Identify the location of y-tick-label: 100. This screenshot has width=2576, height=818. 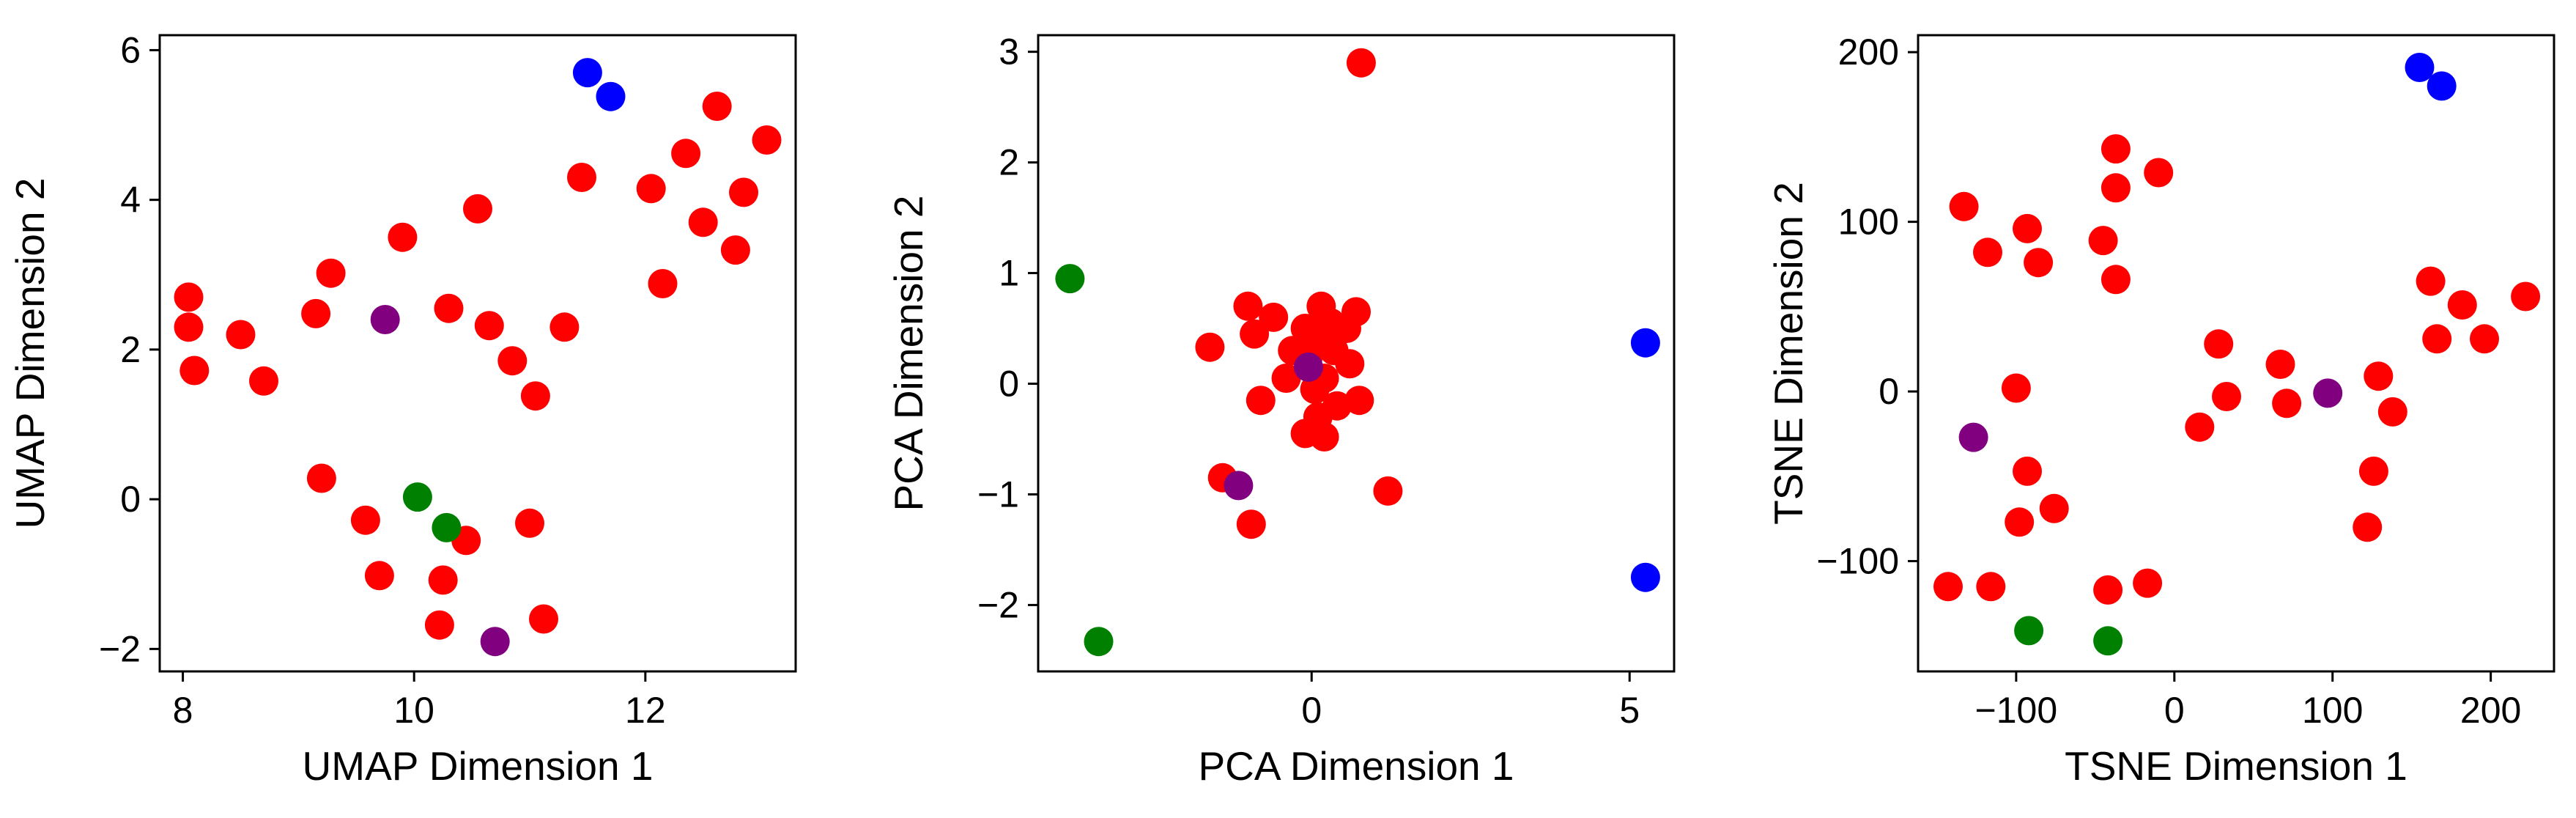
(1868, 222).